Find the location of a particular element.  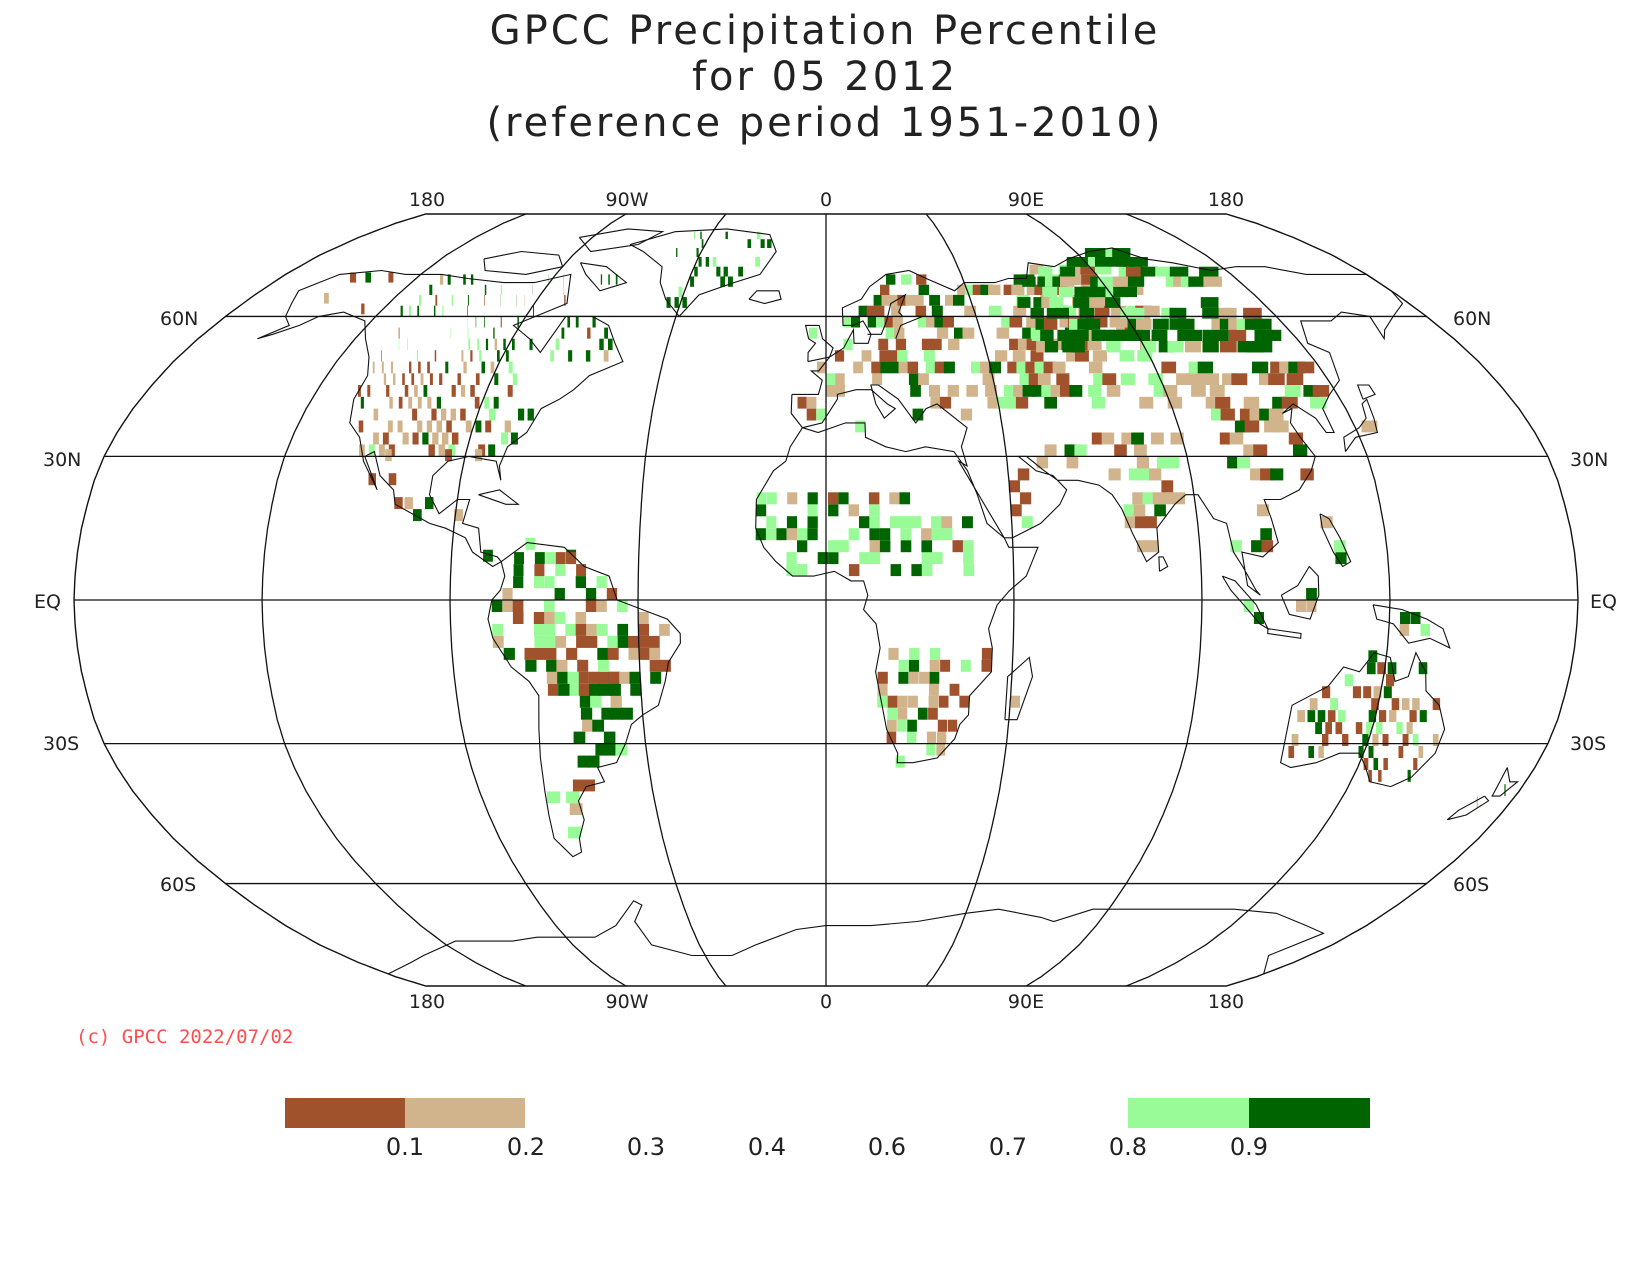

legend-tick-labels: 0.1 0.2 0.3 0.4 0.6 0.7 0.8 0.9 is located at coordinates (827, 1147).